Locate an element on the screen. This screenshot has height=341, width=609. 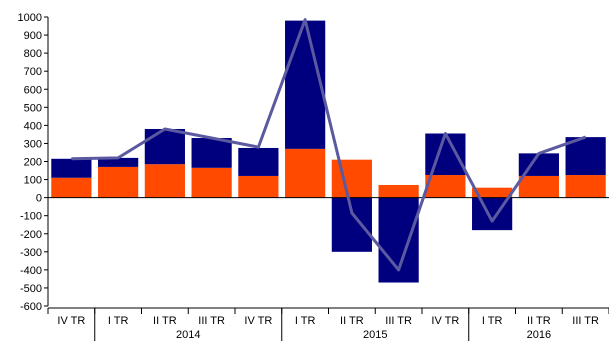
y-tick-label: 200 is located at coordinates (33, 163).